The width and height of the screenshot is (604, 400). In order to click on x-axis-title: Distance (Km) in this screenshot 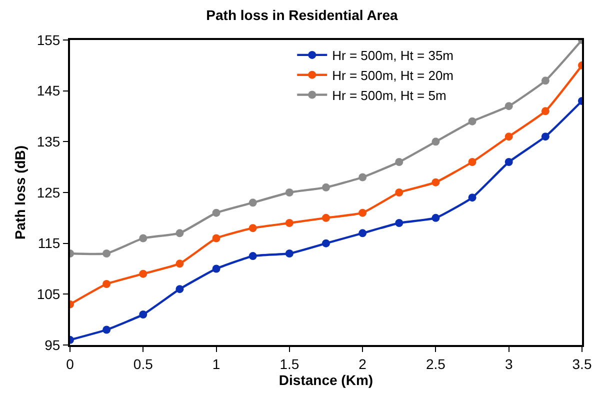, I will do `click(326, 380)`.